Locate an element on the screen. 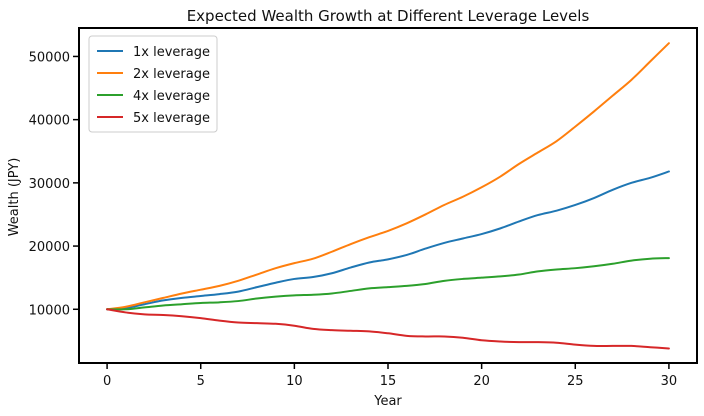 The width and height of the screenshot is (704, 416). y-tick-label: 40000 is located at coordinates (49, 121).